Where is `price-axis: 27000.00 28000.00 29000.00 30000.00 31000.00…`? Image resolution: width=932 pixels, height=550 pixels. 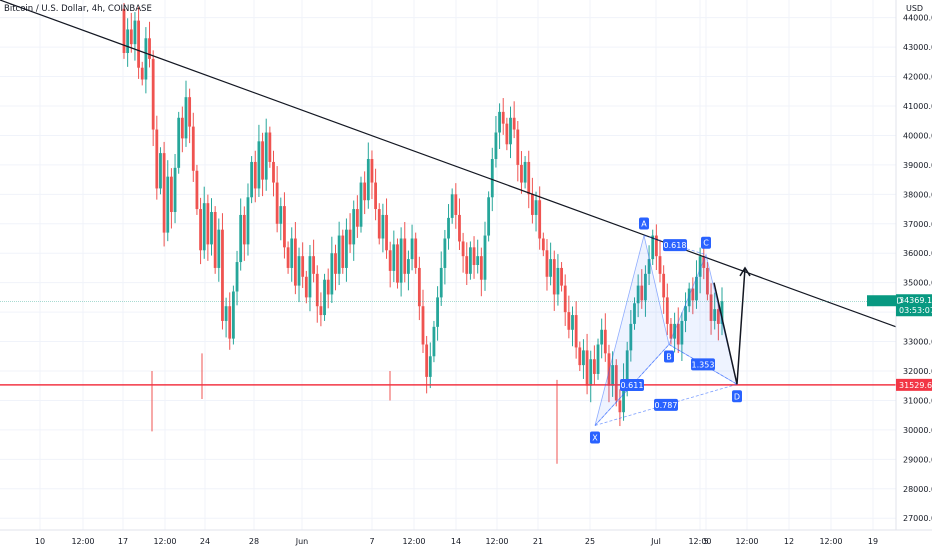 price-axis: 27000.00 28000.00 29000.00 30000.00 31000.00… is located at coordinates (917, 269).